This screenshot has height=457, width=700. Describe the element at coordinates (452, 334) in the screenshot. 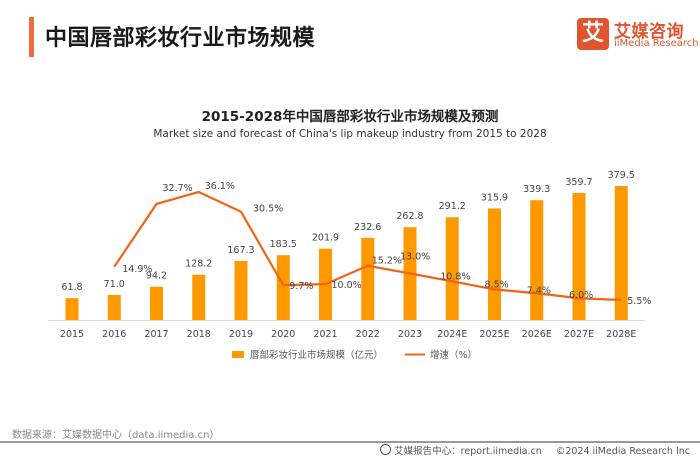

I see `x-tick-label: 2024E` at that location.